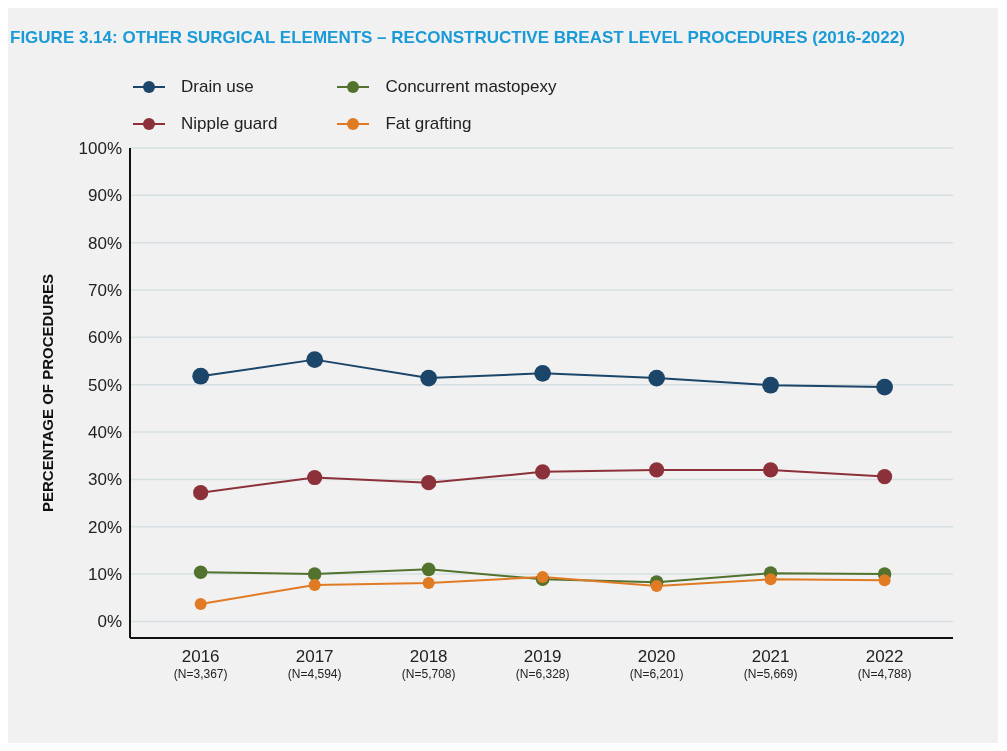  What do you see at coordinates (104, 480) in the screenshot?
I see `y-tick-label: 30%` at bounding box center [104, 480].